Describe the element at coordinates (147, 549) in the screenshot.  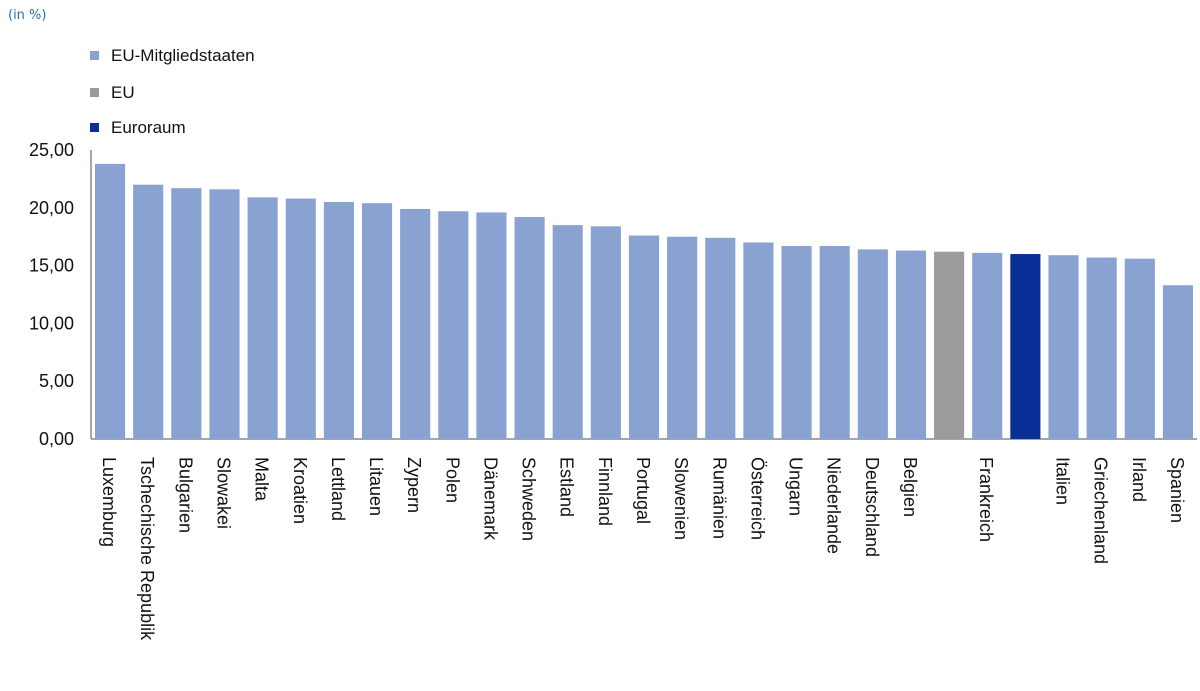
I see `x-tick-label: Tschechische Republik` at that location.